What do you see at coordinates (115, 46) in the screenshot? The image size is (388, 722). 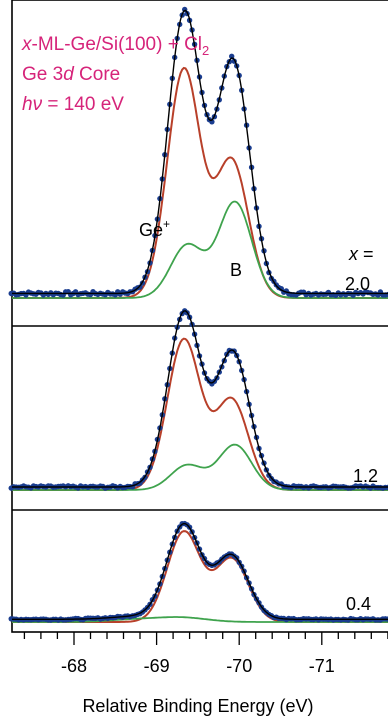 I see `system-annotation: x-ML-Ge/Si(100) + Cl2` at bounding box center [115, 46].